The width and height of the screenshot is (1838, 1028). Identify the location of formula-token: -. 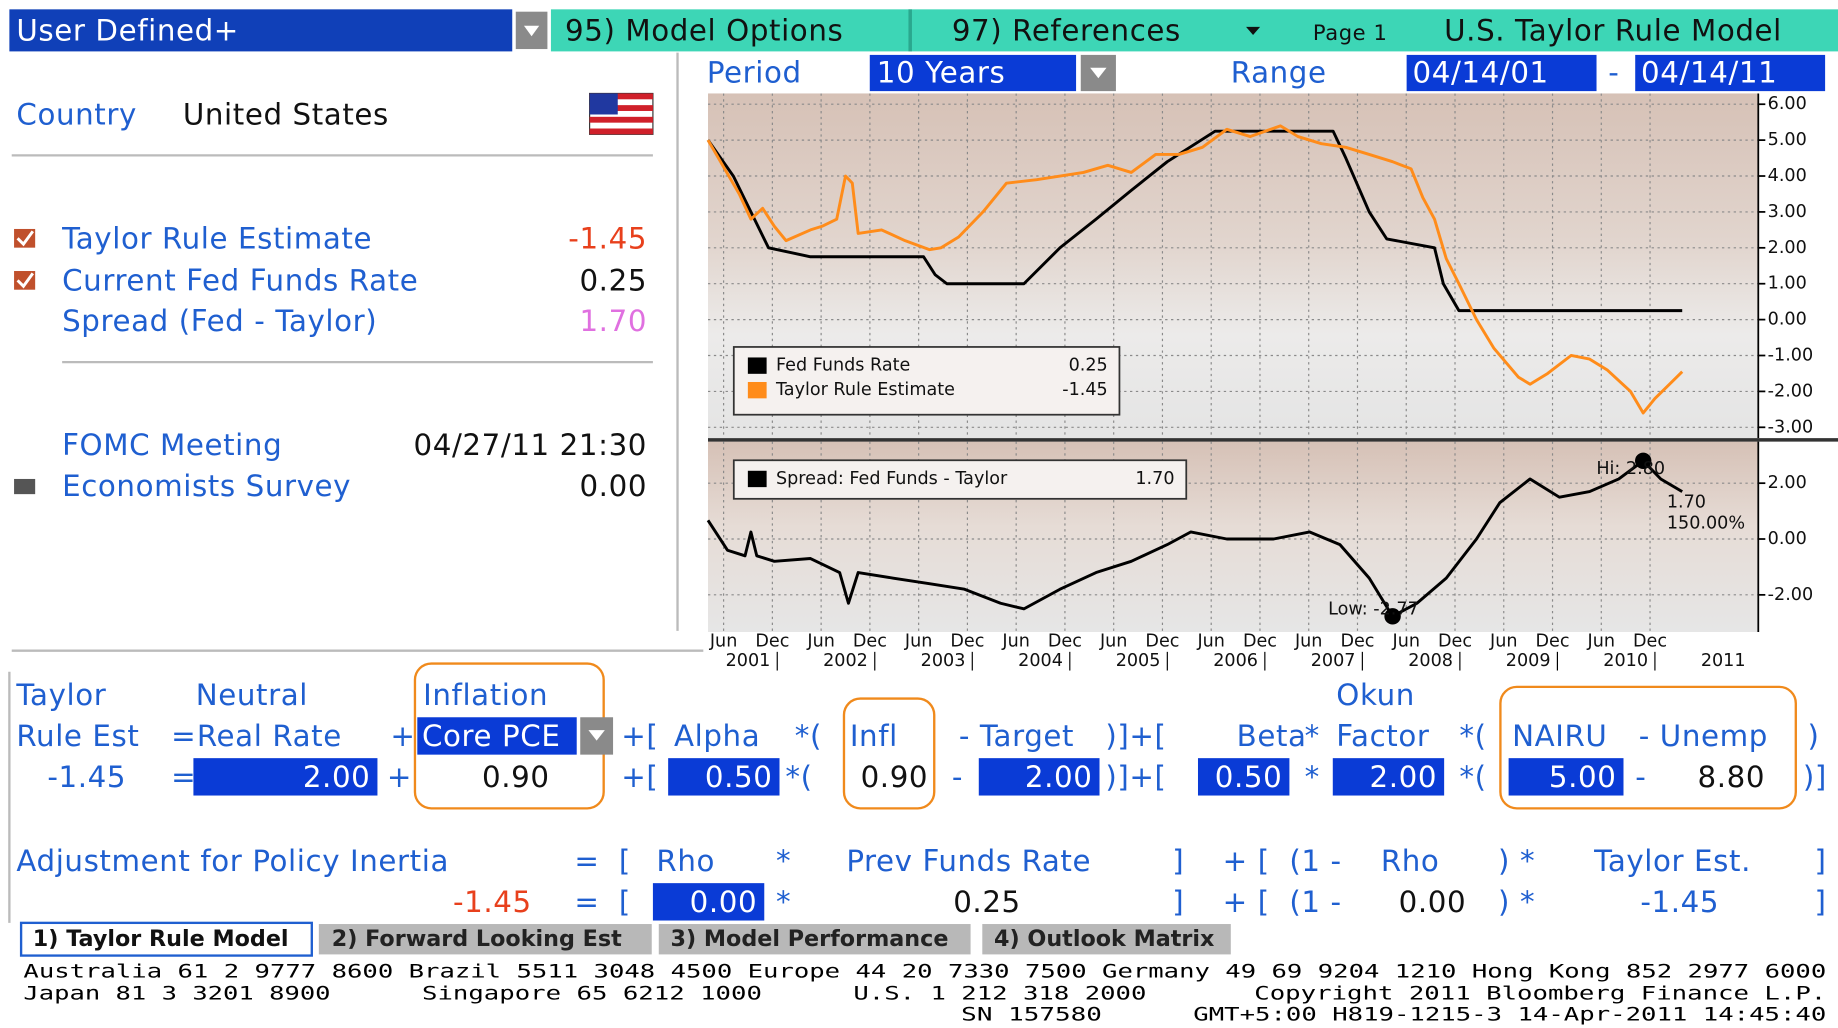
(957, 777).